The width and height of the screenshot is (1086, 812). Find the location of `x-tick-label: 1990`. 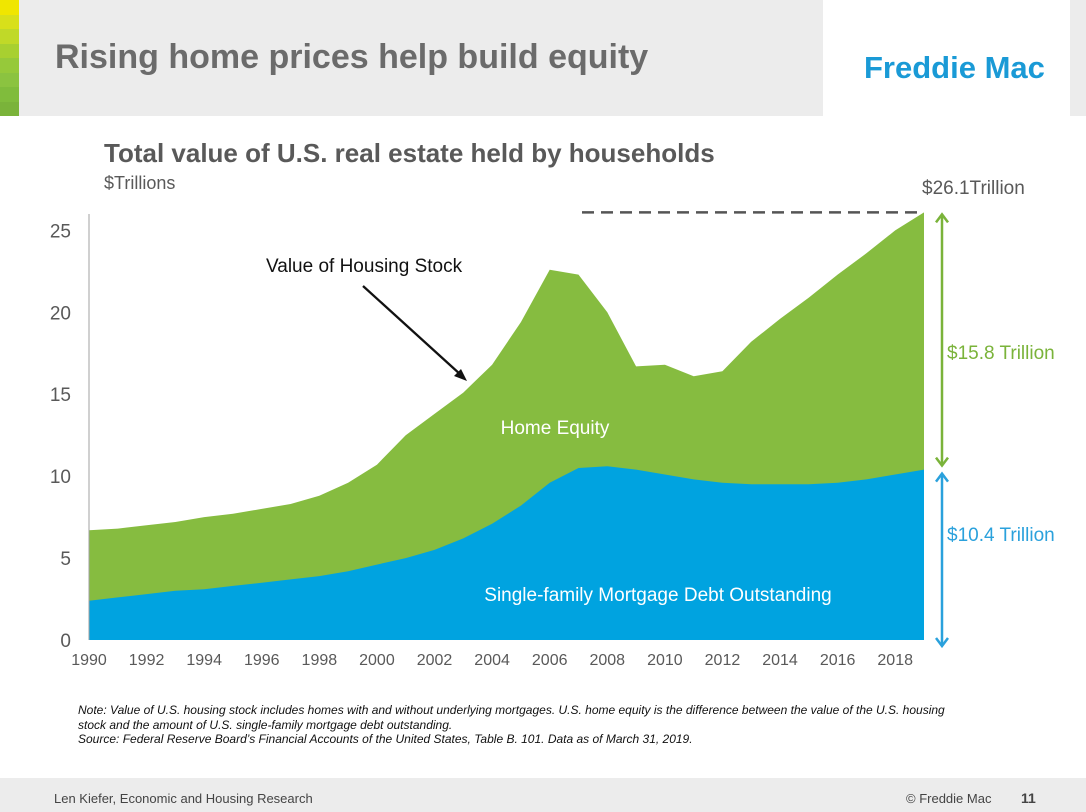

x-tick-label: 1990 is located at coordinates (89, 660).